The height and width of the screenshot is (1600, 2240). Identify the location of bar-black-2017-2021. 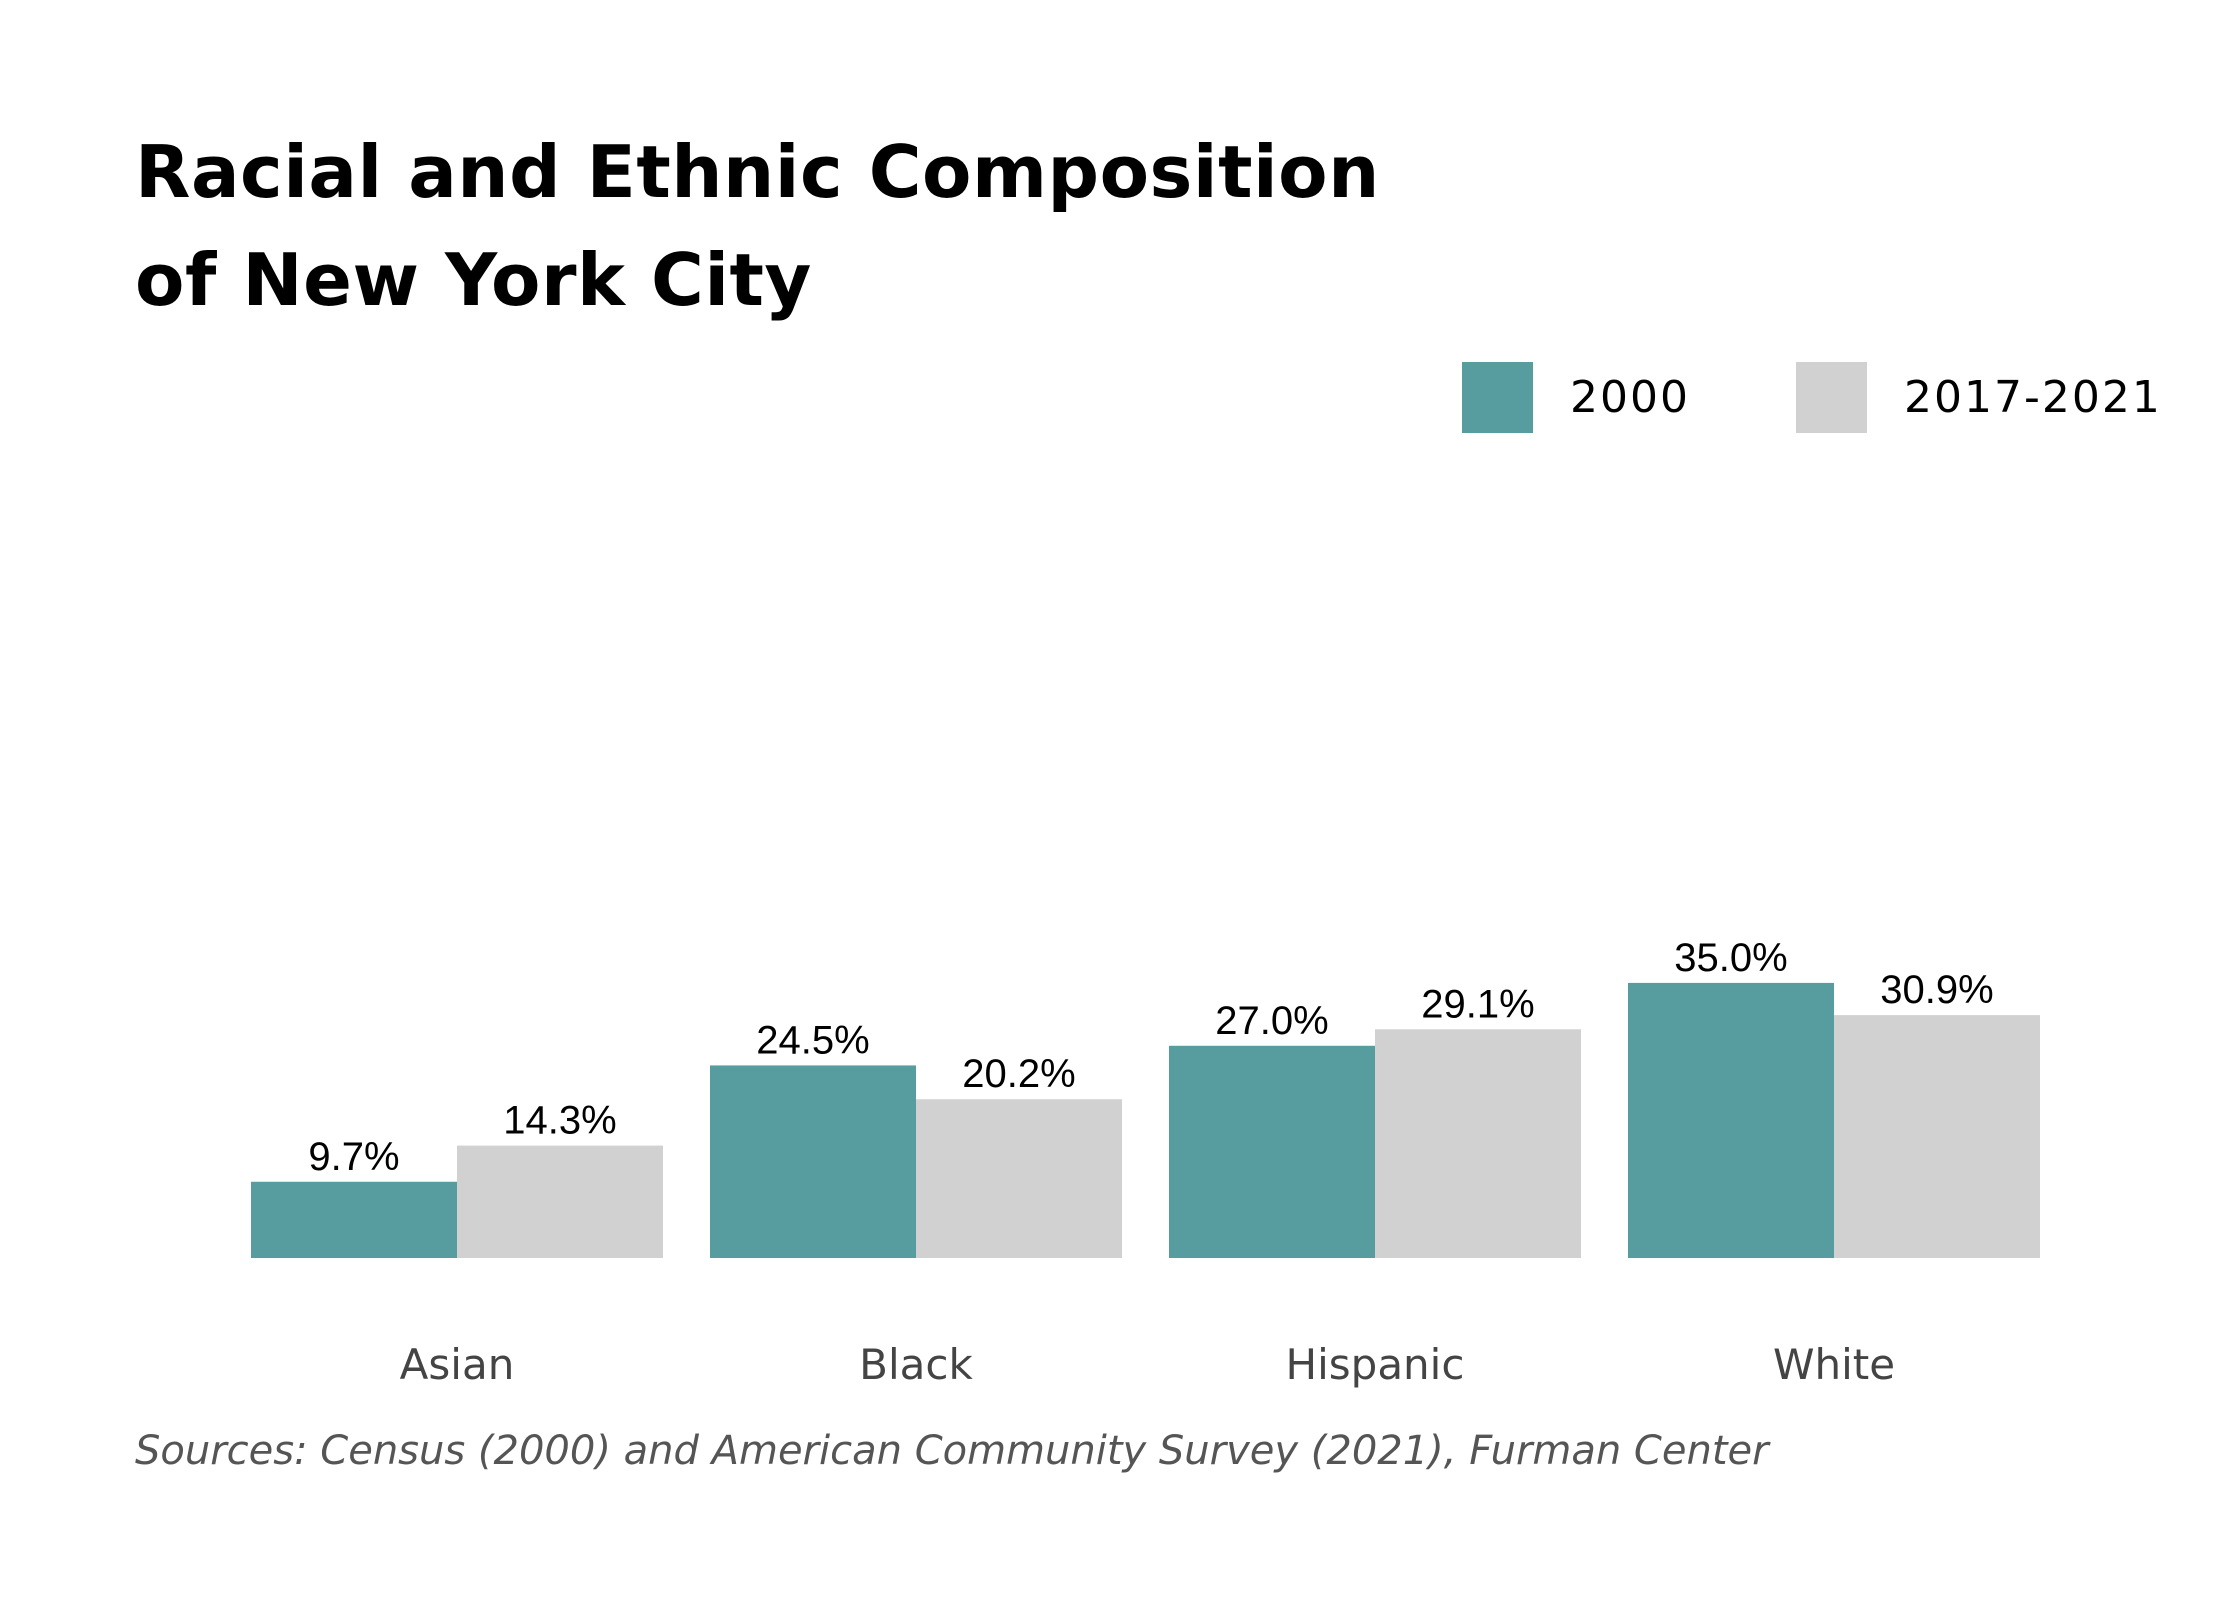
(1019, 1178).